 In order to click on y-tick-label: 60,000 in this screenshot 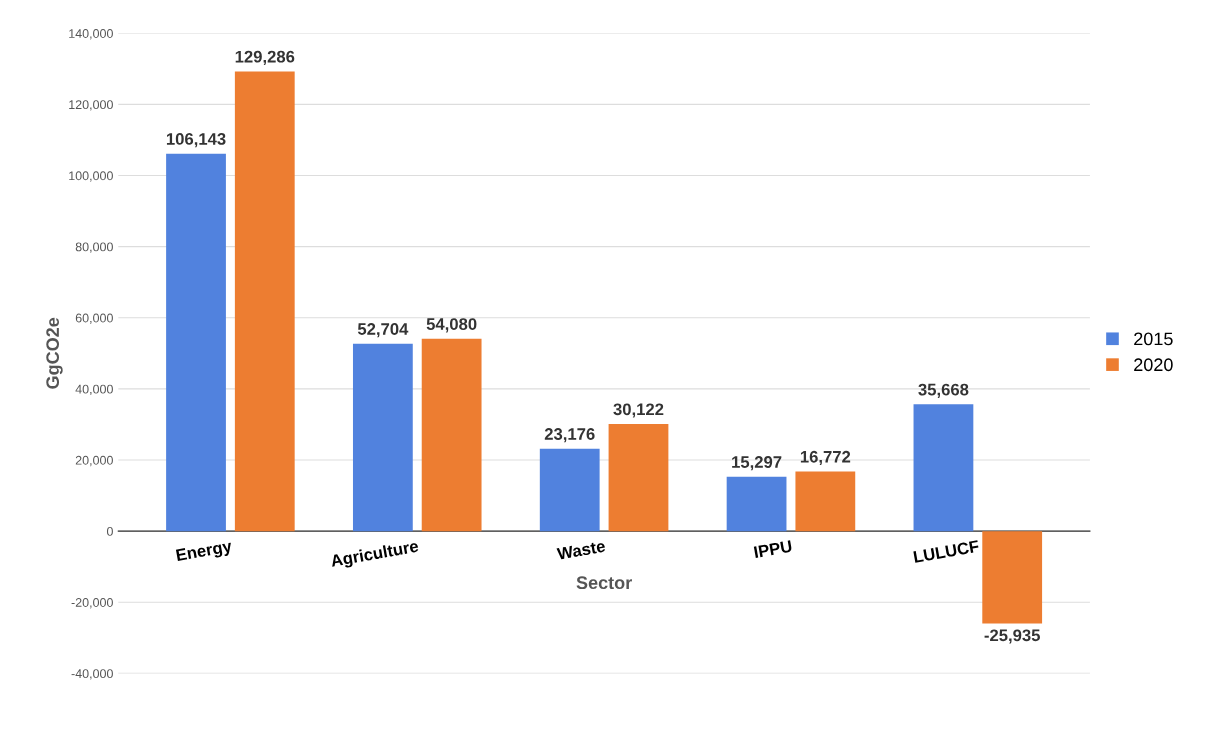, I will do `click(94, 318)`.